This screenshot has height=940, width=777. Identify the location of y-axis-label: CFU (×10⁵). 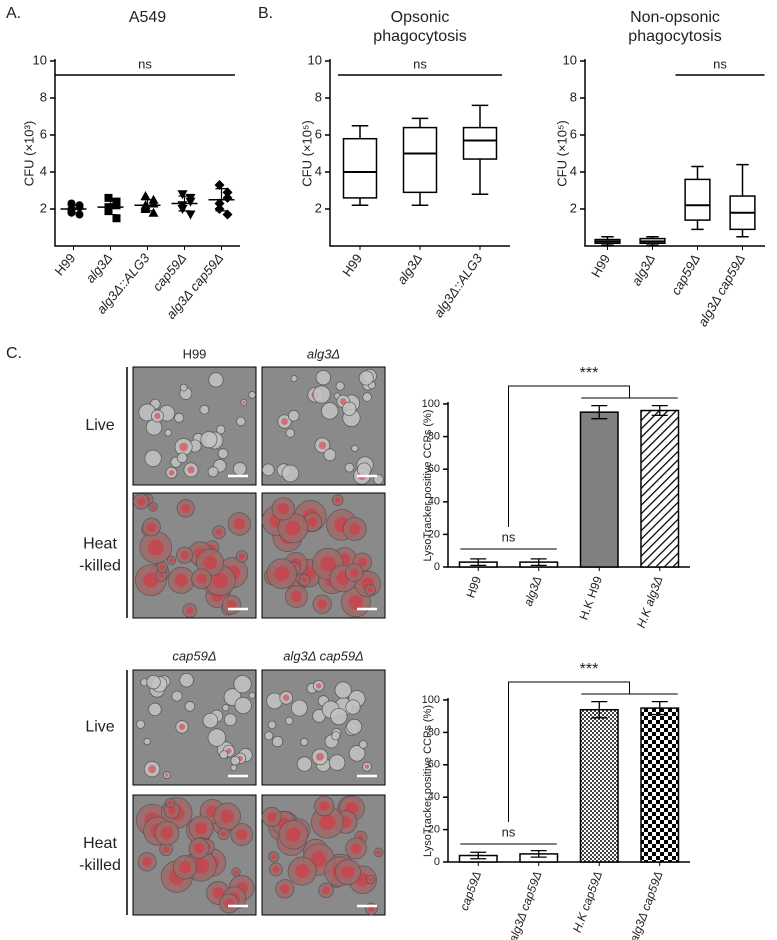
(306, 153).